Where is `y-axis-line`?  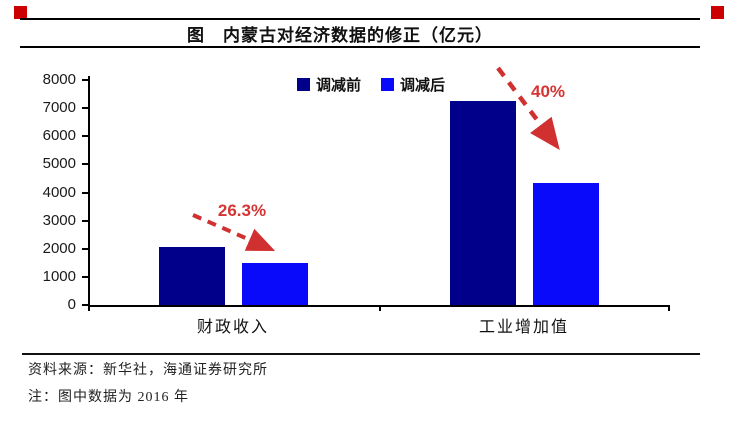 y-axis-line is located at coordinates (89, 190).